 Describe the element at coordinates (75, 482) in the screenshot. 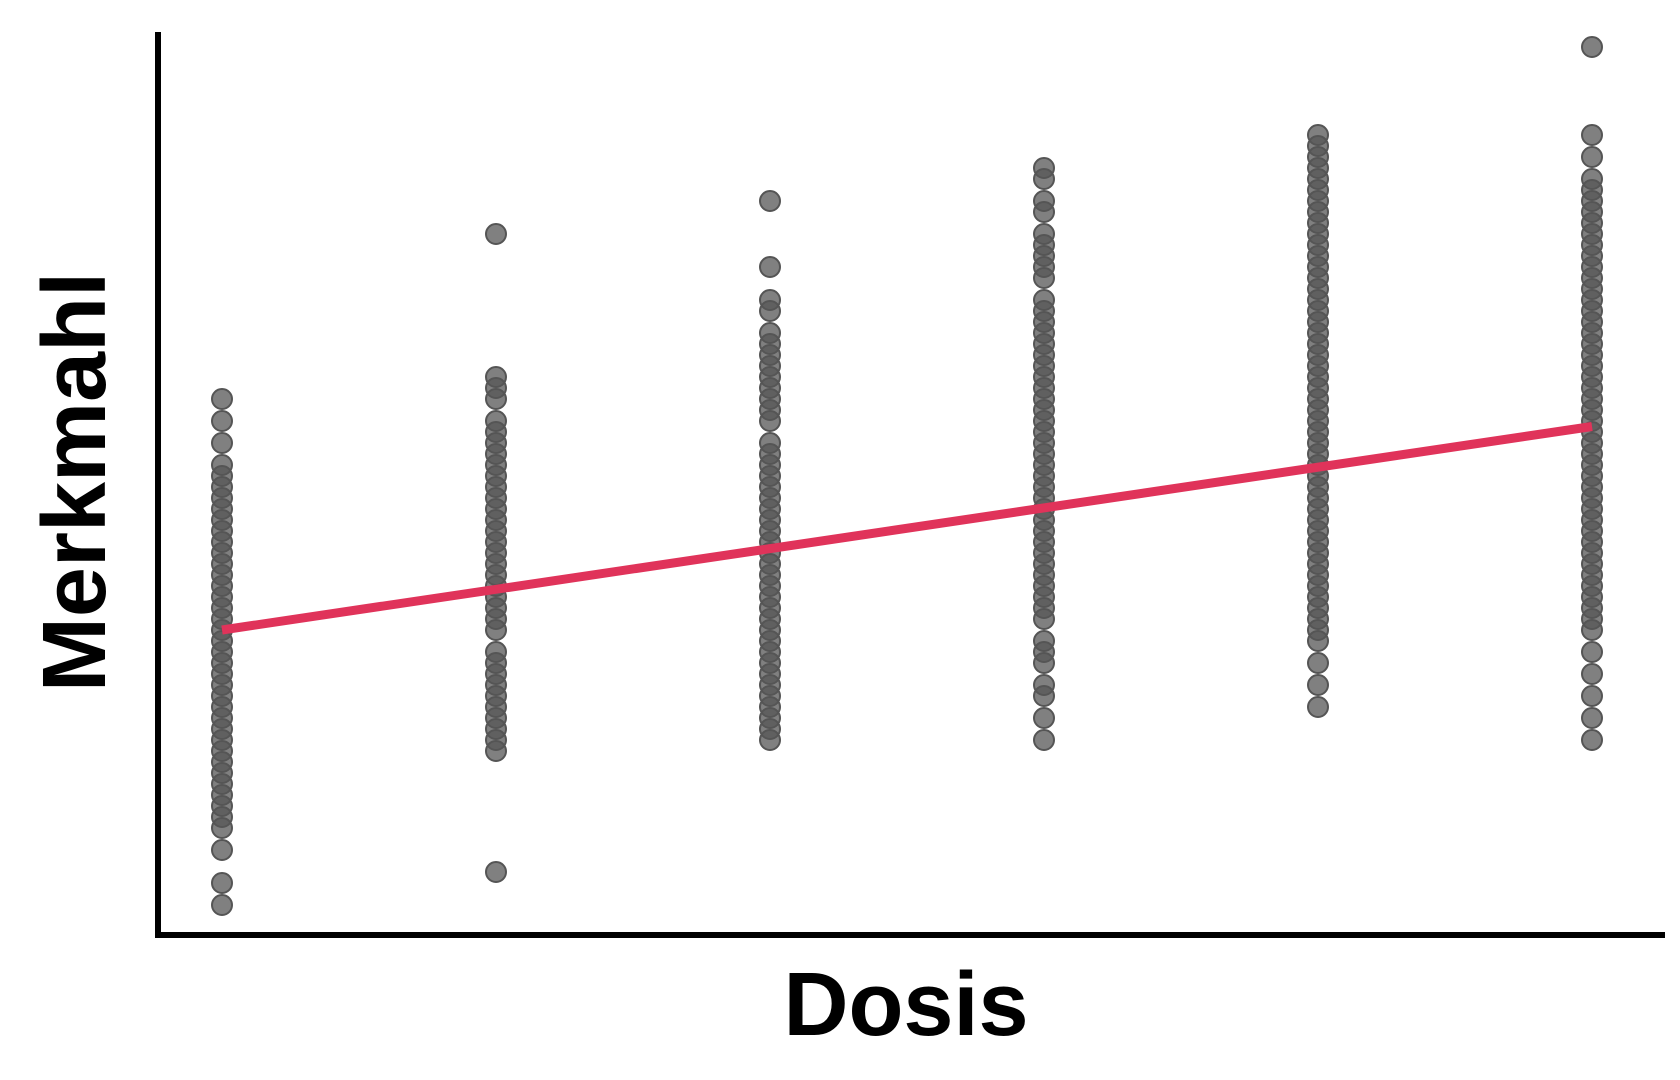

I see `y-axis-title: Merkmahl` at that location.